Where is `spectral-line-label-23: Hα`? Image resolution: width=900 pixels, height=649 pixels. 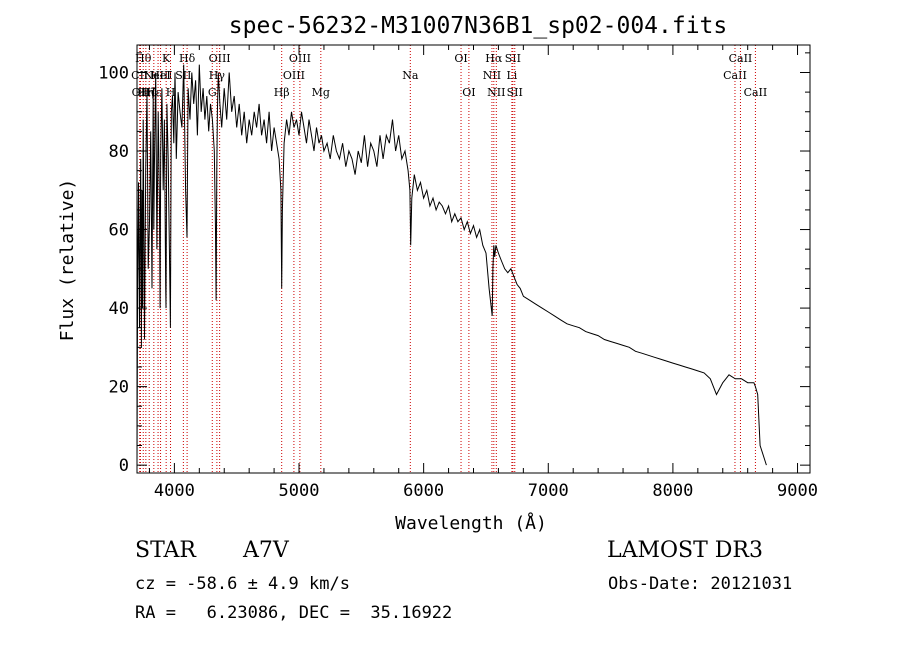
spectral-line-label-23: Hα is located at coordinates (494, 58).